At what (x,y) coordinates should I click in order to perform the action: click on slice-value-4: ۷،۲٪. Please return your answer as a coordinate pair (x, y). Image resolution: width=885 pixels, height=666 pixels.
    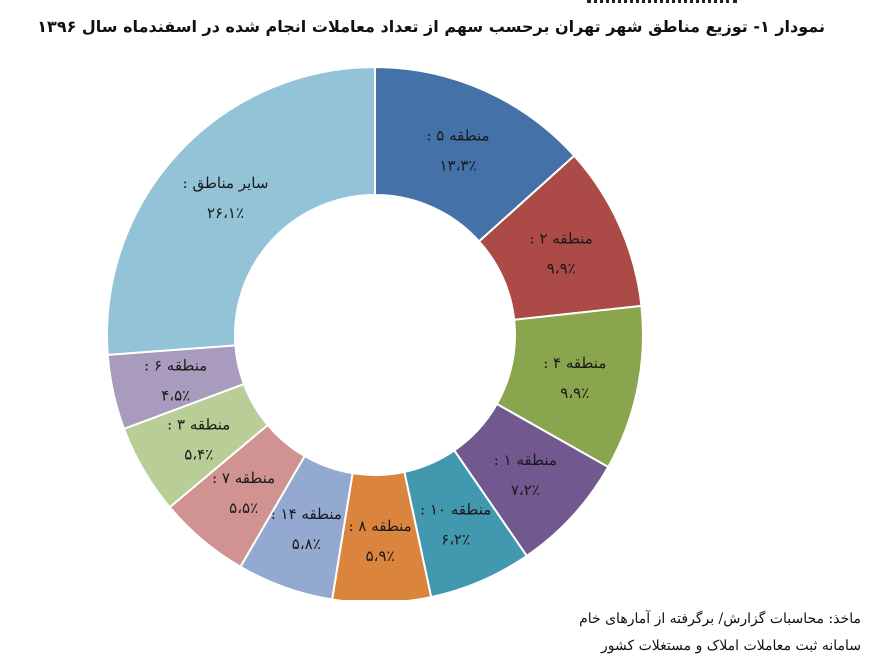
    Looking at the image, I should click on (525, 490).